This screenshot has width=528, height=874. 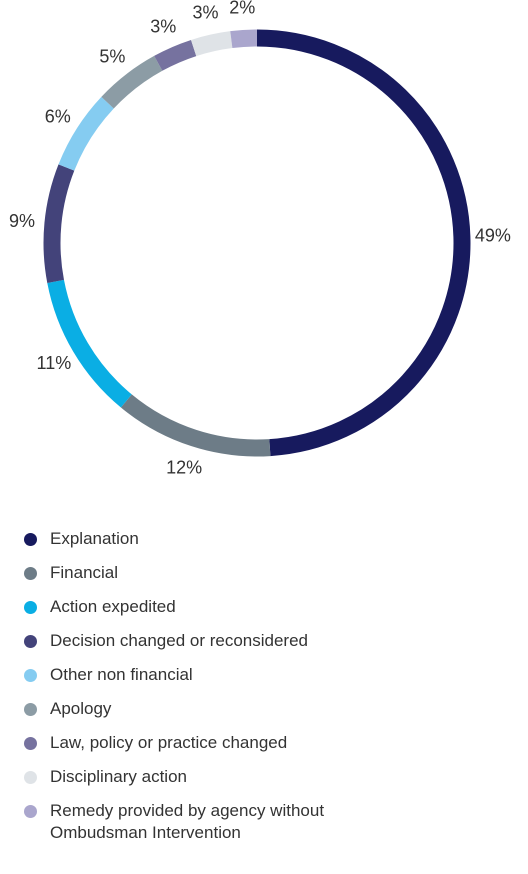 What do you see at coordinates (94, 538) in the screenshot?
I see `legend-label: Explanation` at bounding box center [94, 538].